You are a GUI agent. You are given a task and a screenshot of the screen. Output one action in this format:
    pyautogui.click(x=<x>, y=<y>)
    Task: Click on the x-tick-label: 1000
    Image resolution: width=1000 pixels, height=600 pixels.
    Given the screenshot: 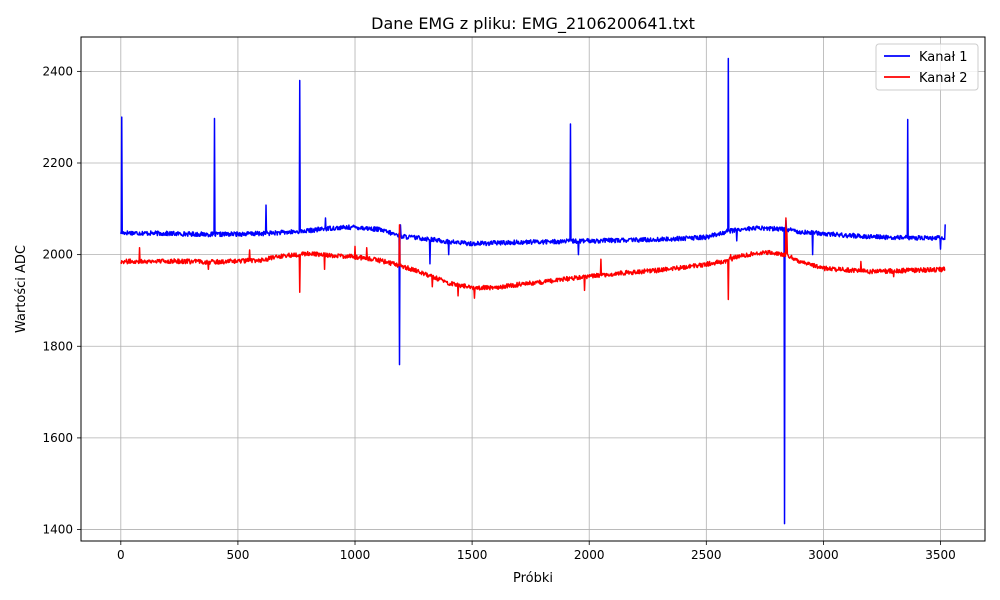 What is the action you would take?
    pyautogui.click(x=355, y=555)
    